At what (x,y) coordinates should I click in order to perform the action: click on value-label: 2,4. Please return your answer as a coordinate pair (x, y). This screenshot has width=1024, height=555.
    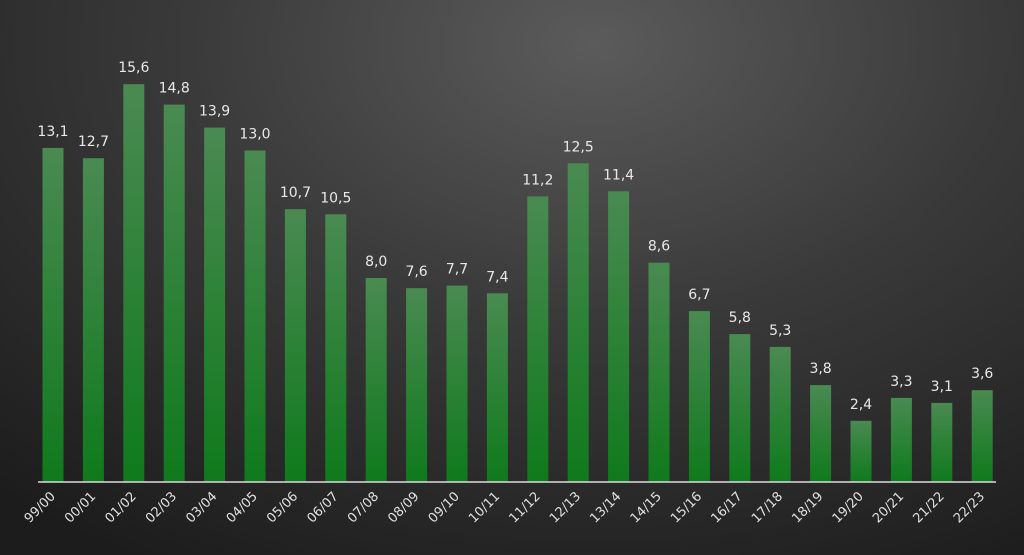
    Looking at the image, I should click on (861, 405).